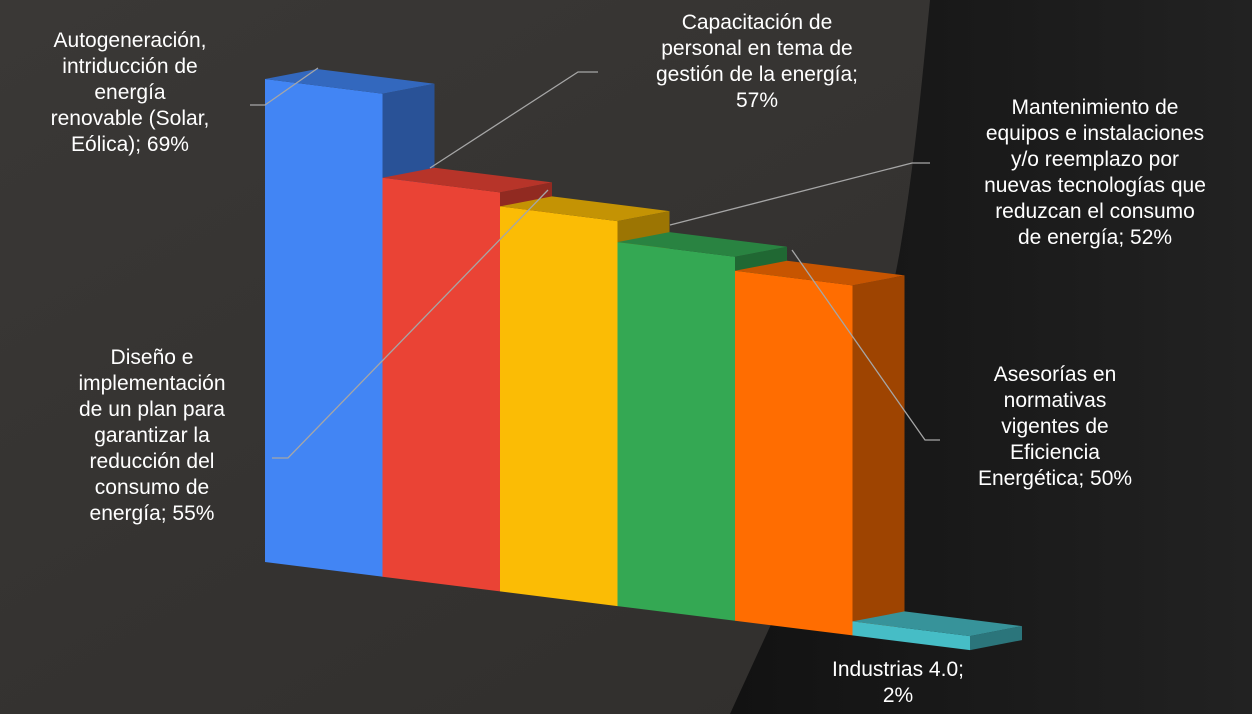 This screenshot has height=714, width=1252. I want to click on data-label-line: garantizar la, so click(152, 435).